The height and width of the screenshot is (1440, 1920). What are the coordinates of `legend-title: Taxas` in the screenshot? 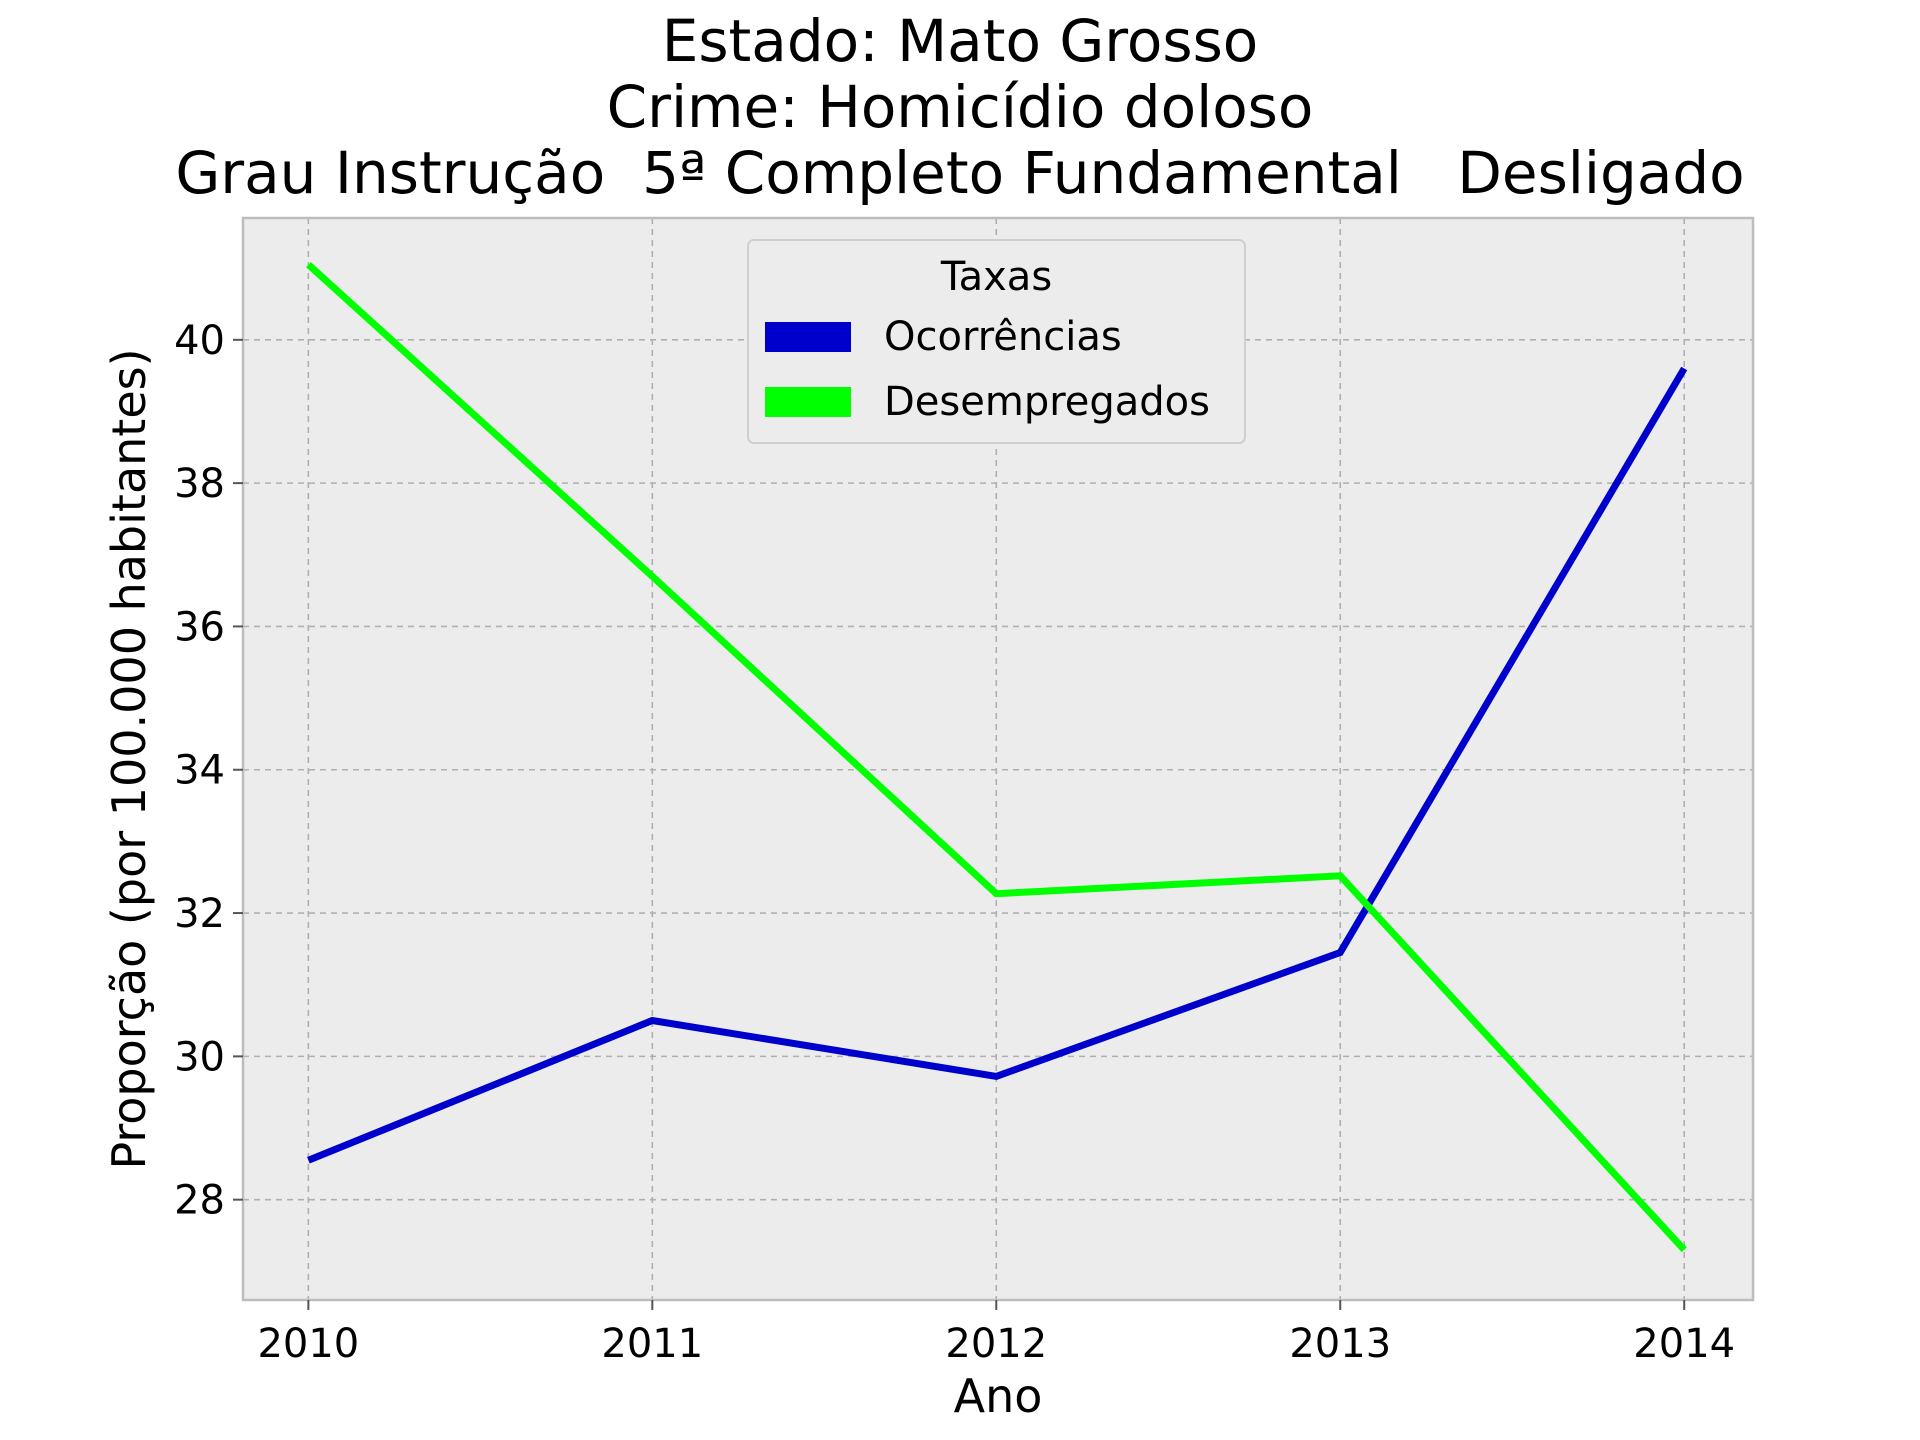 It's located at (996, 277).